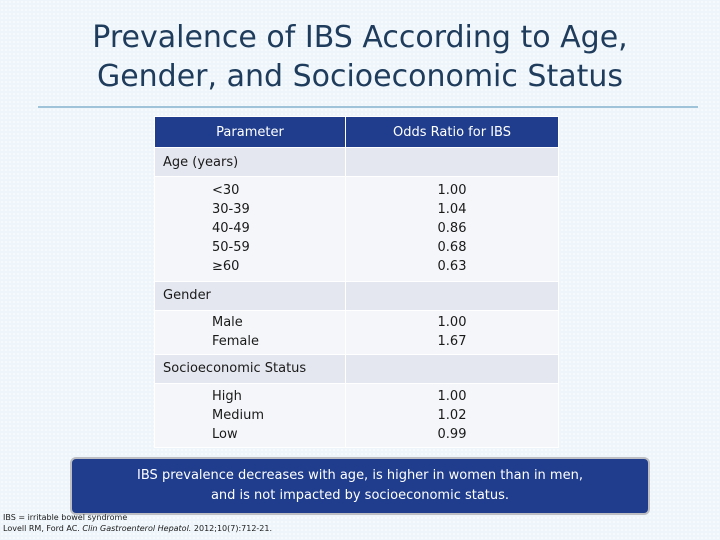 Image resolution: width=720 pixels, height=540 pixels. I want to click on reference-citation: 2012;10(7):712-21., so click(232, 528).